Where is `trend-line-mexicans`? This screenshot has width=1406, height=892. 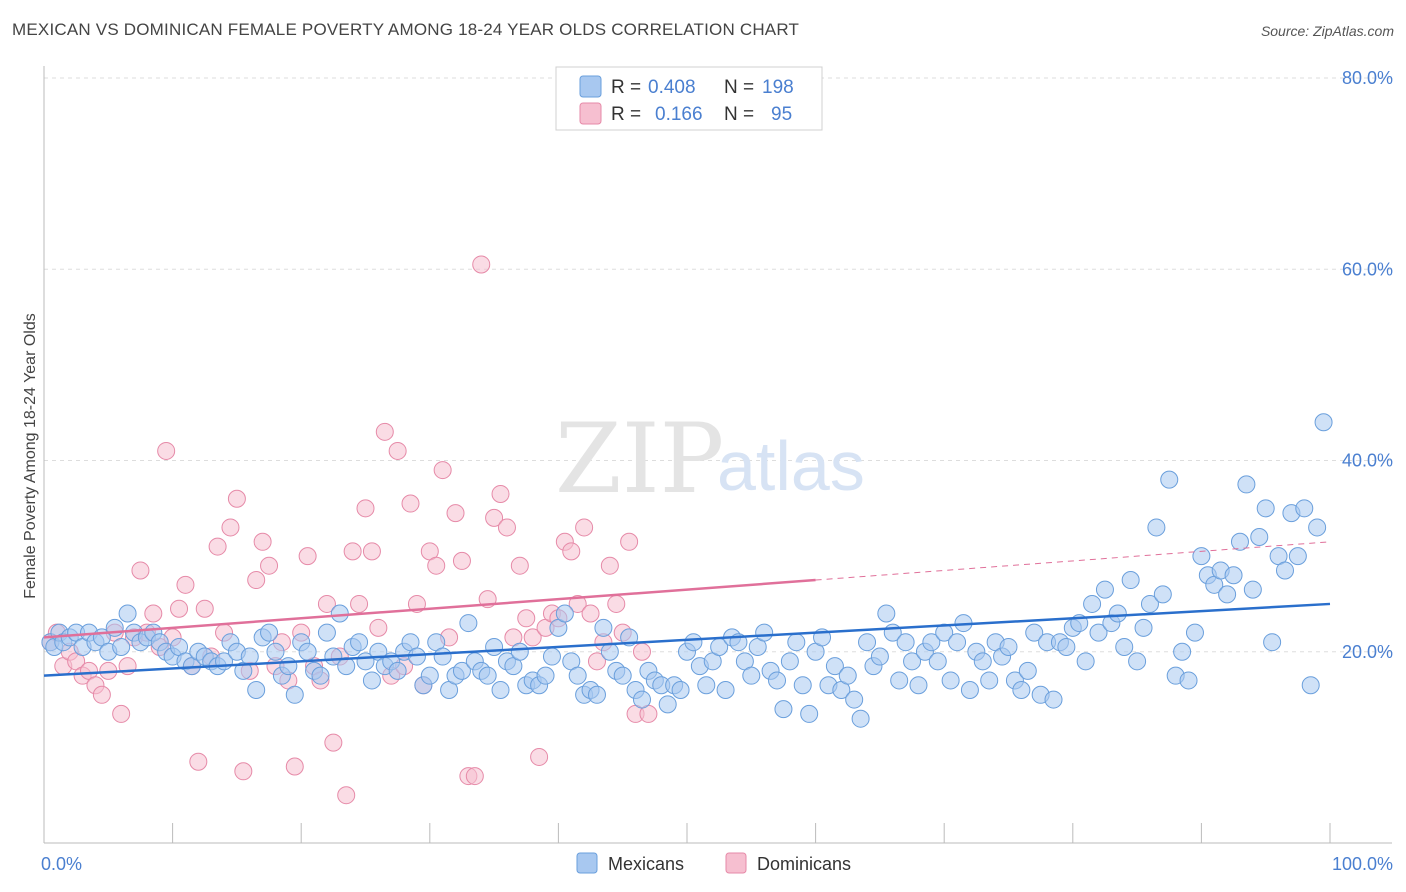
trend-line-mexicans is located at coordinates (687, 639).